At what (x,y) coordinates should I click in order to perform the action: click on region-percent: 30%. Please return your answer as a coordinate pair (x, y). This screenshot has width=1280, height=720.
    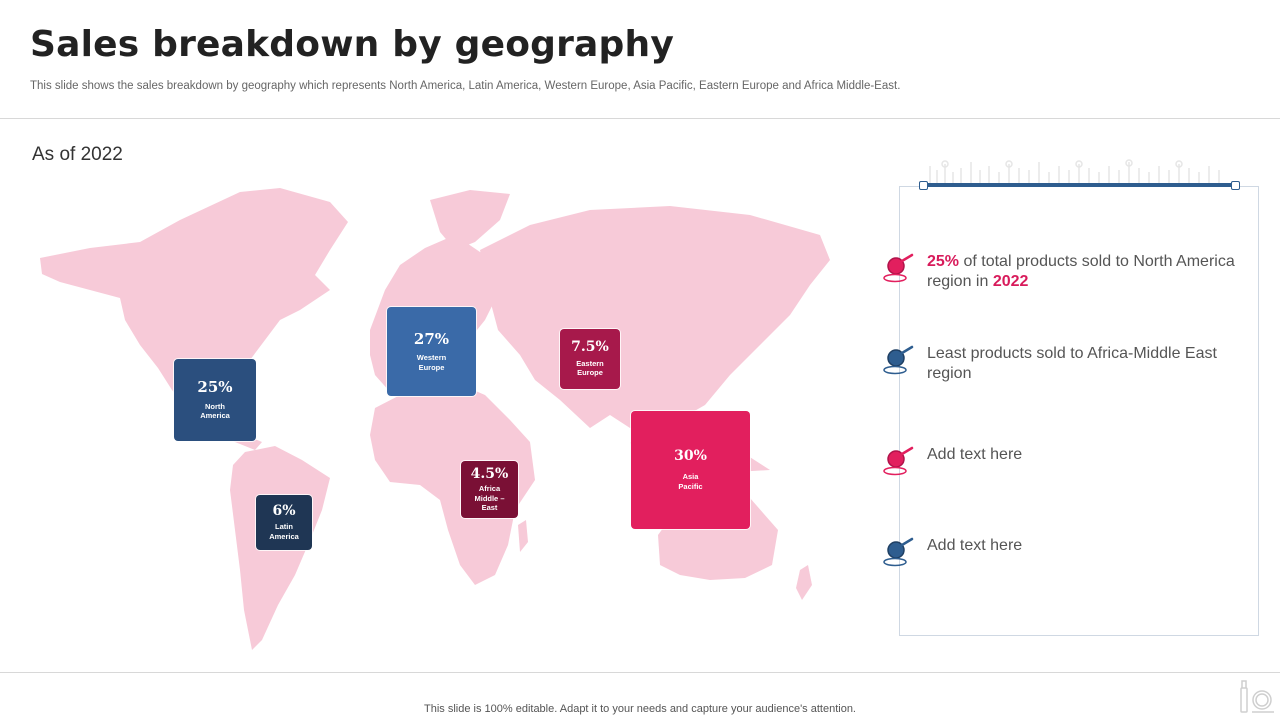
    Looking at the image, I should click on (690, 455).